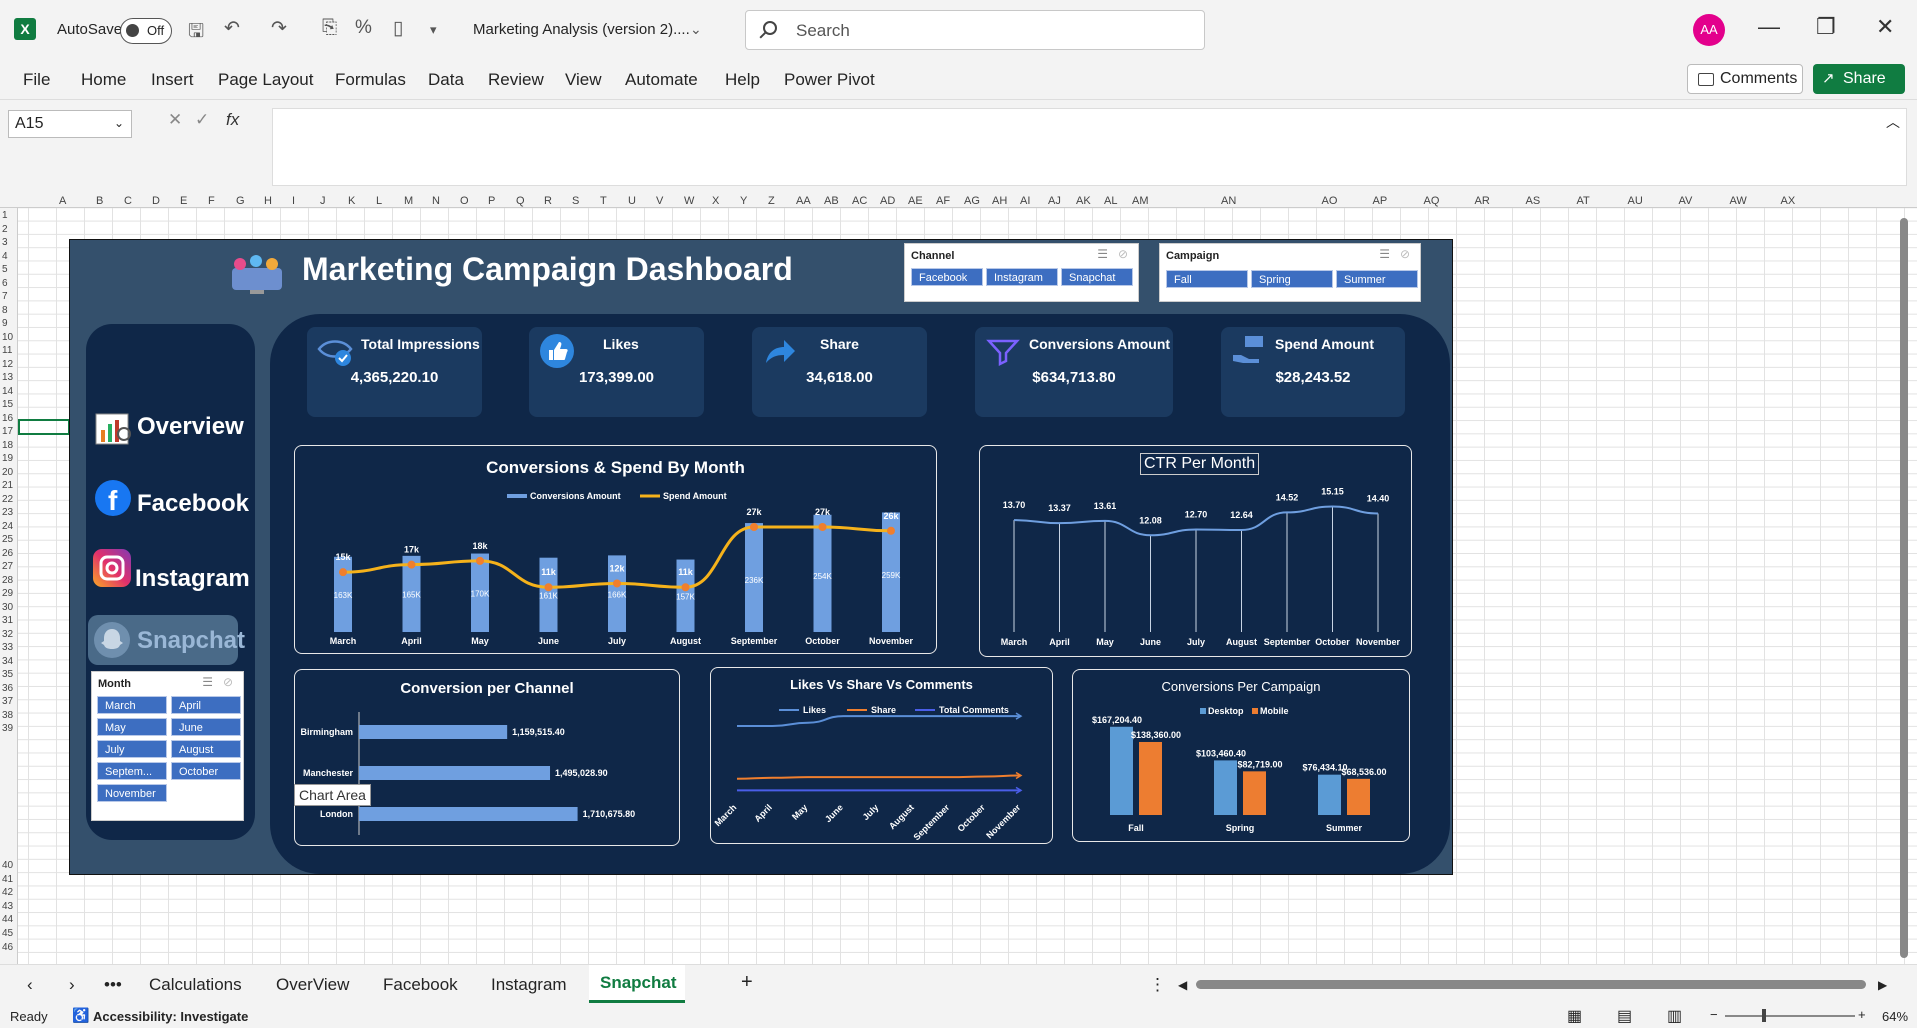 This screenshot has height=1028, width=1917. What do you see at coordinates (398, 28) in the screenshot?
I see `new-document-icon: ▯` at bounding box center [398, 28].